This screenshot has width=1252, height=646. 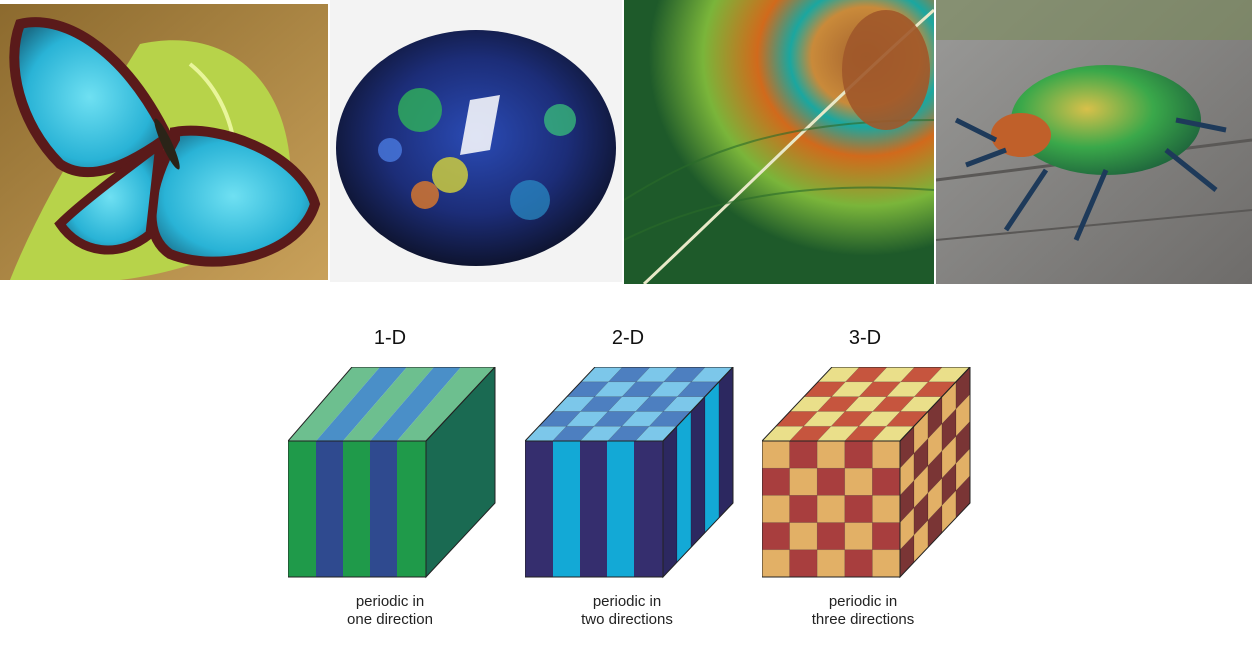 I want to click on opal-photo, so click(x=476, y=141).